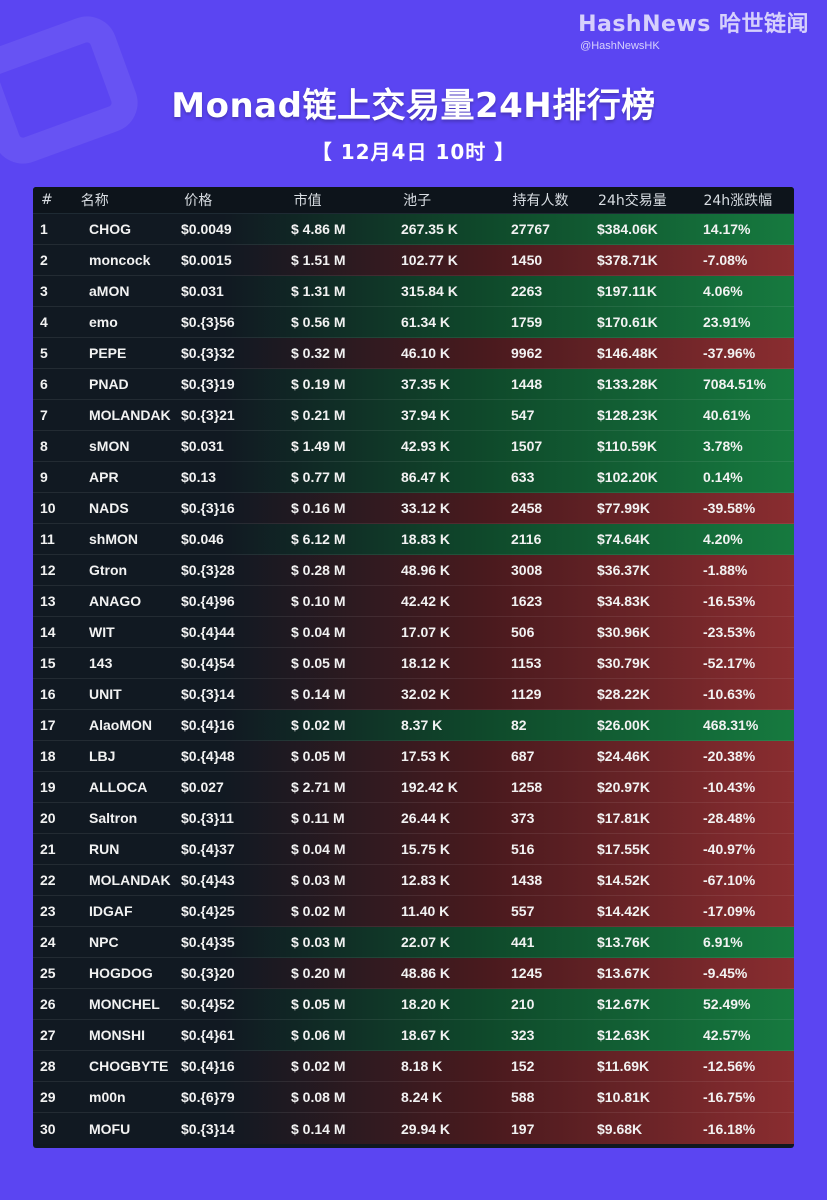  Describe the element at coordinates (318, 508) in the screenshot. I see `cell-market-cap: $ 0.16 M` at that location.